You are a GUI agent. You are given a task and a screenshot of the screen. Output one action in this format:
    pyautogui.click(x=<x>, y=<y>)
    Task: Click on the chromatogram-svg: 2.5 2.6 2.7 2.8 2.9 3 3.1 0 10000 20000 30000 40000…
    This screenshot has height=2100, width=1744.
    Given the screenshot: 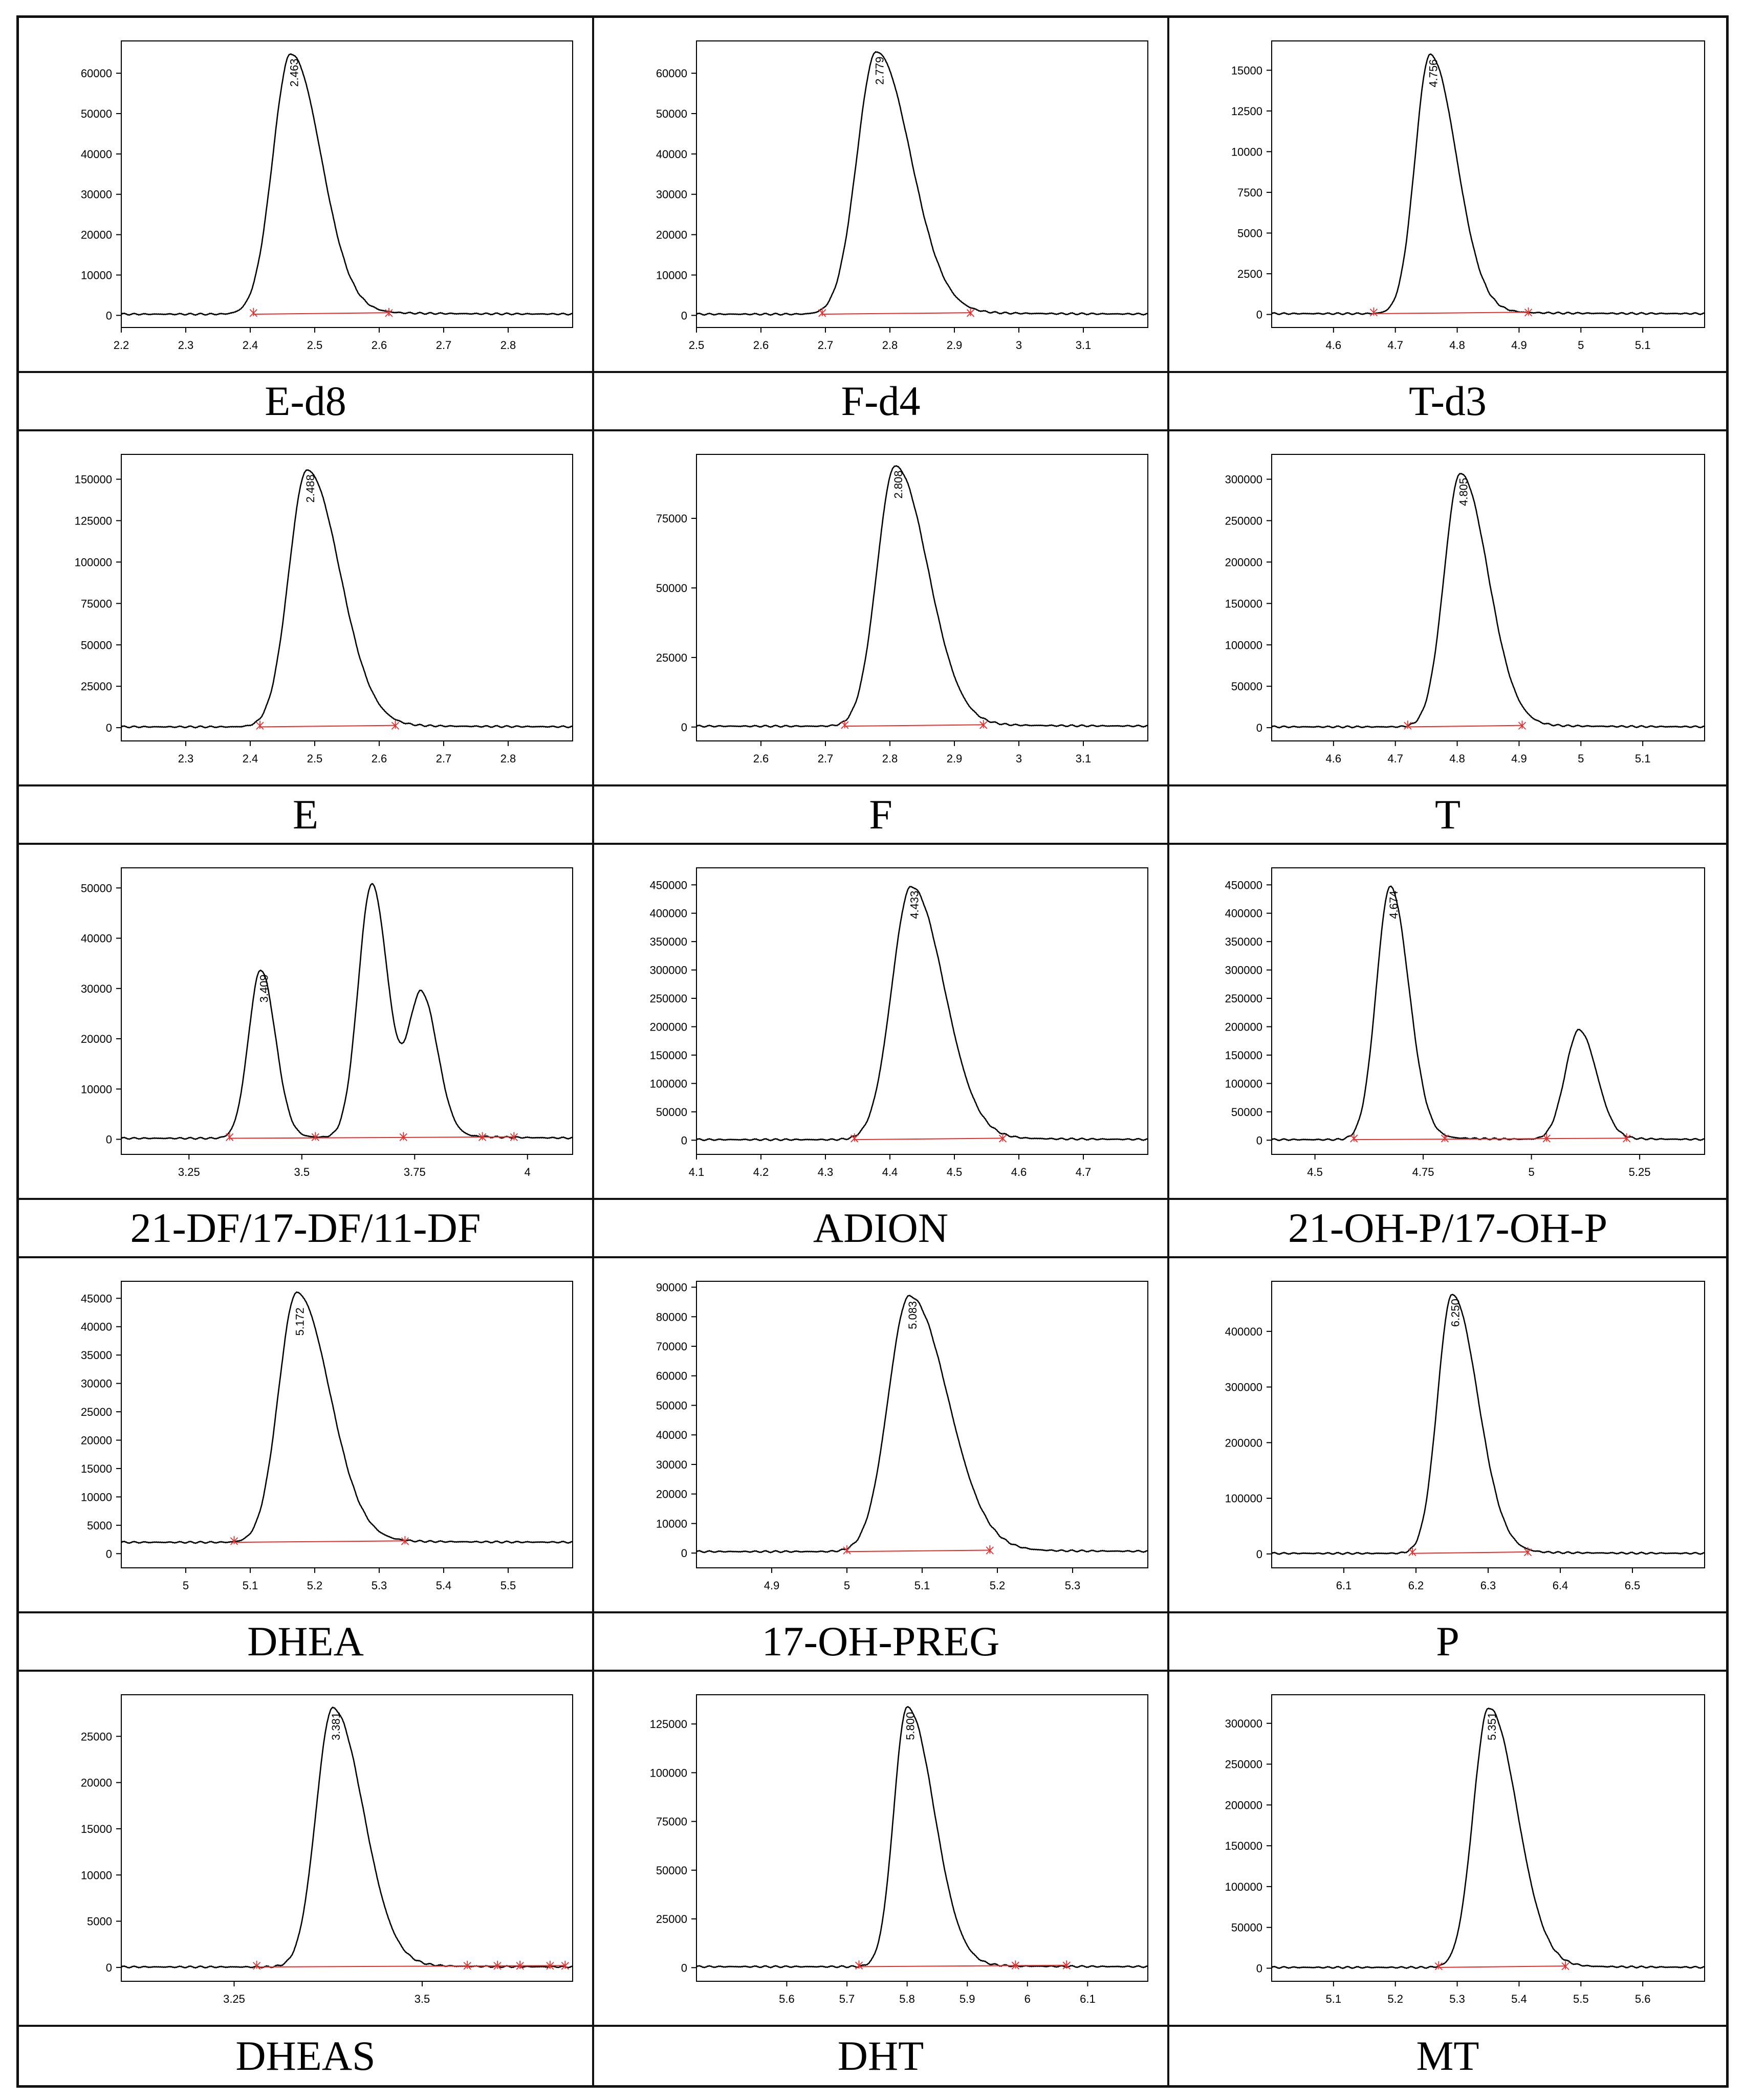 What is the action you would take?
    pyautogui.click(x=902, y=196)
    